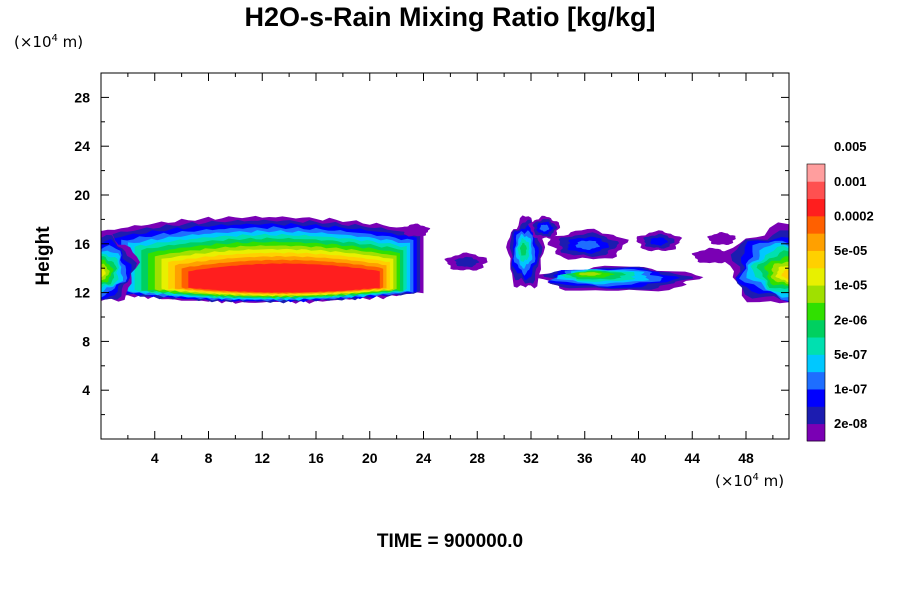  I want to click on y-tick-label: 16, so click(82, 244).